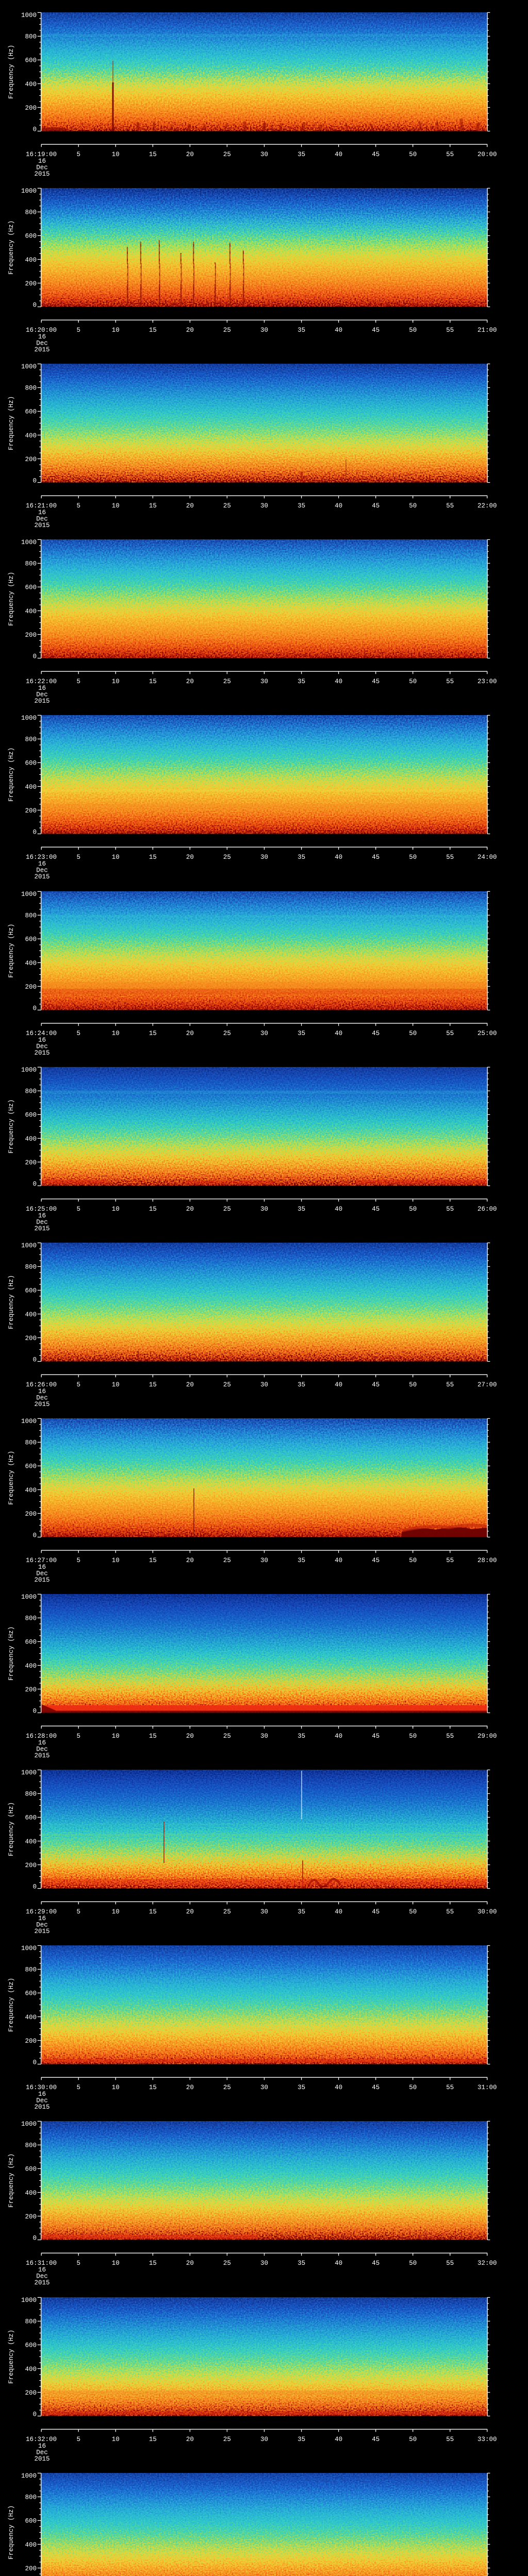  I want to click on svg-text: 27:00, so click(487, 1384).